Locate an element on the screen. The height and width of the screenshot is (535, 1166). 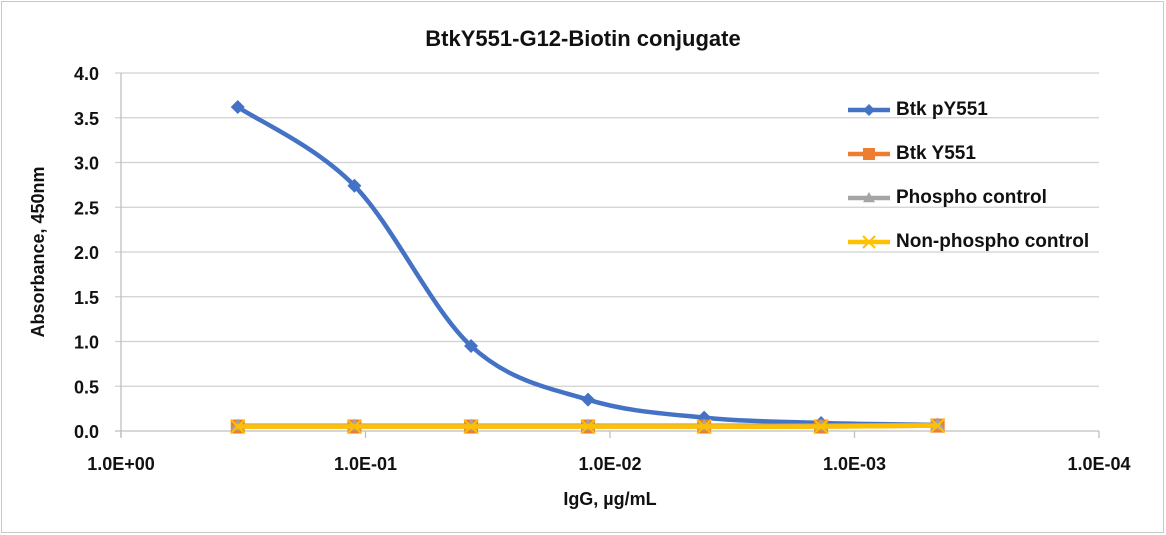
legend-item: Btk pY551 is located at coordinates (967, 110).